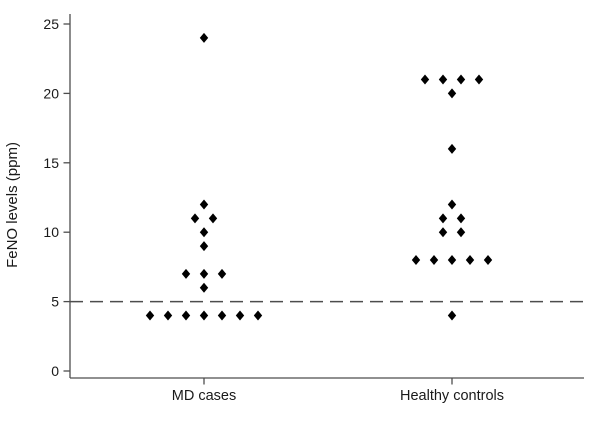  I want to click on y-tick-label: 5, so click(55, 302).